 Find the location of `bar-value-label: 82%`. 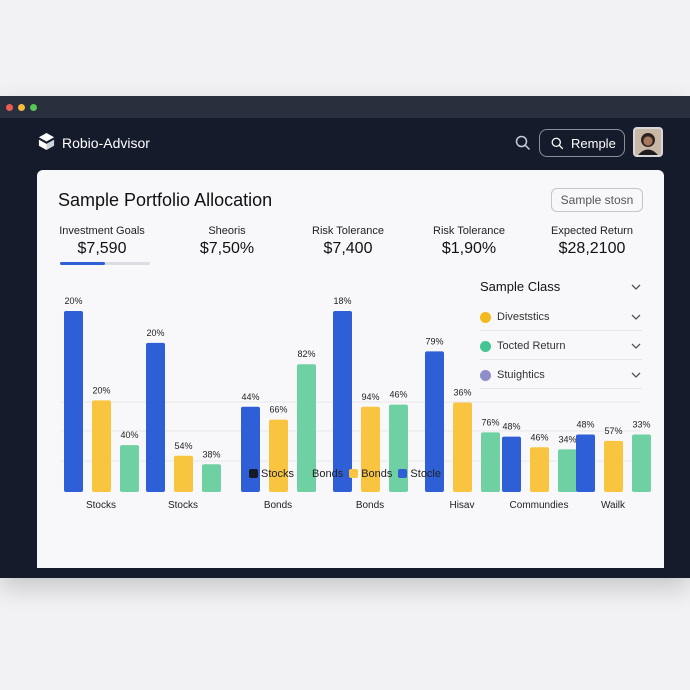

bar-value-label: 82% is located at coordinates (306, 354).